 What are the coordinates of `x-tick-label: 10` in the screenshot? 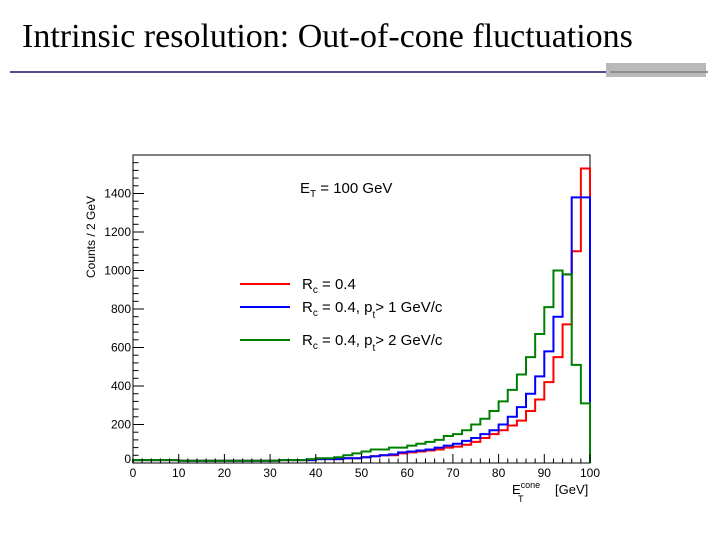 It's located at (179, 473).